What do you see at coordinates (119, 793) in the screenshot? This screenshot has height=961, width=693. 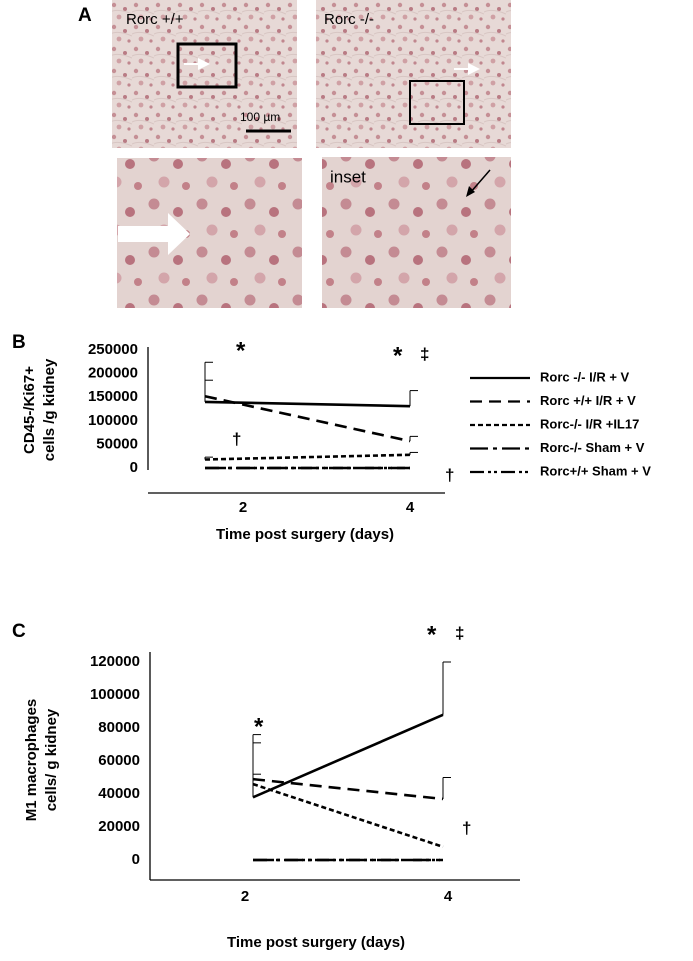 I see `y-tick-label: 40000` at bounding box center [119, 793].